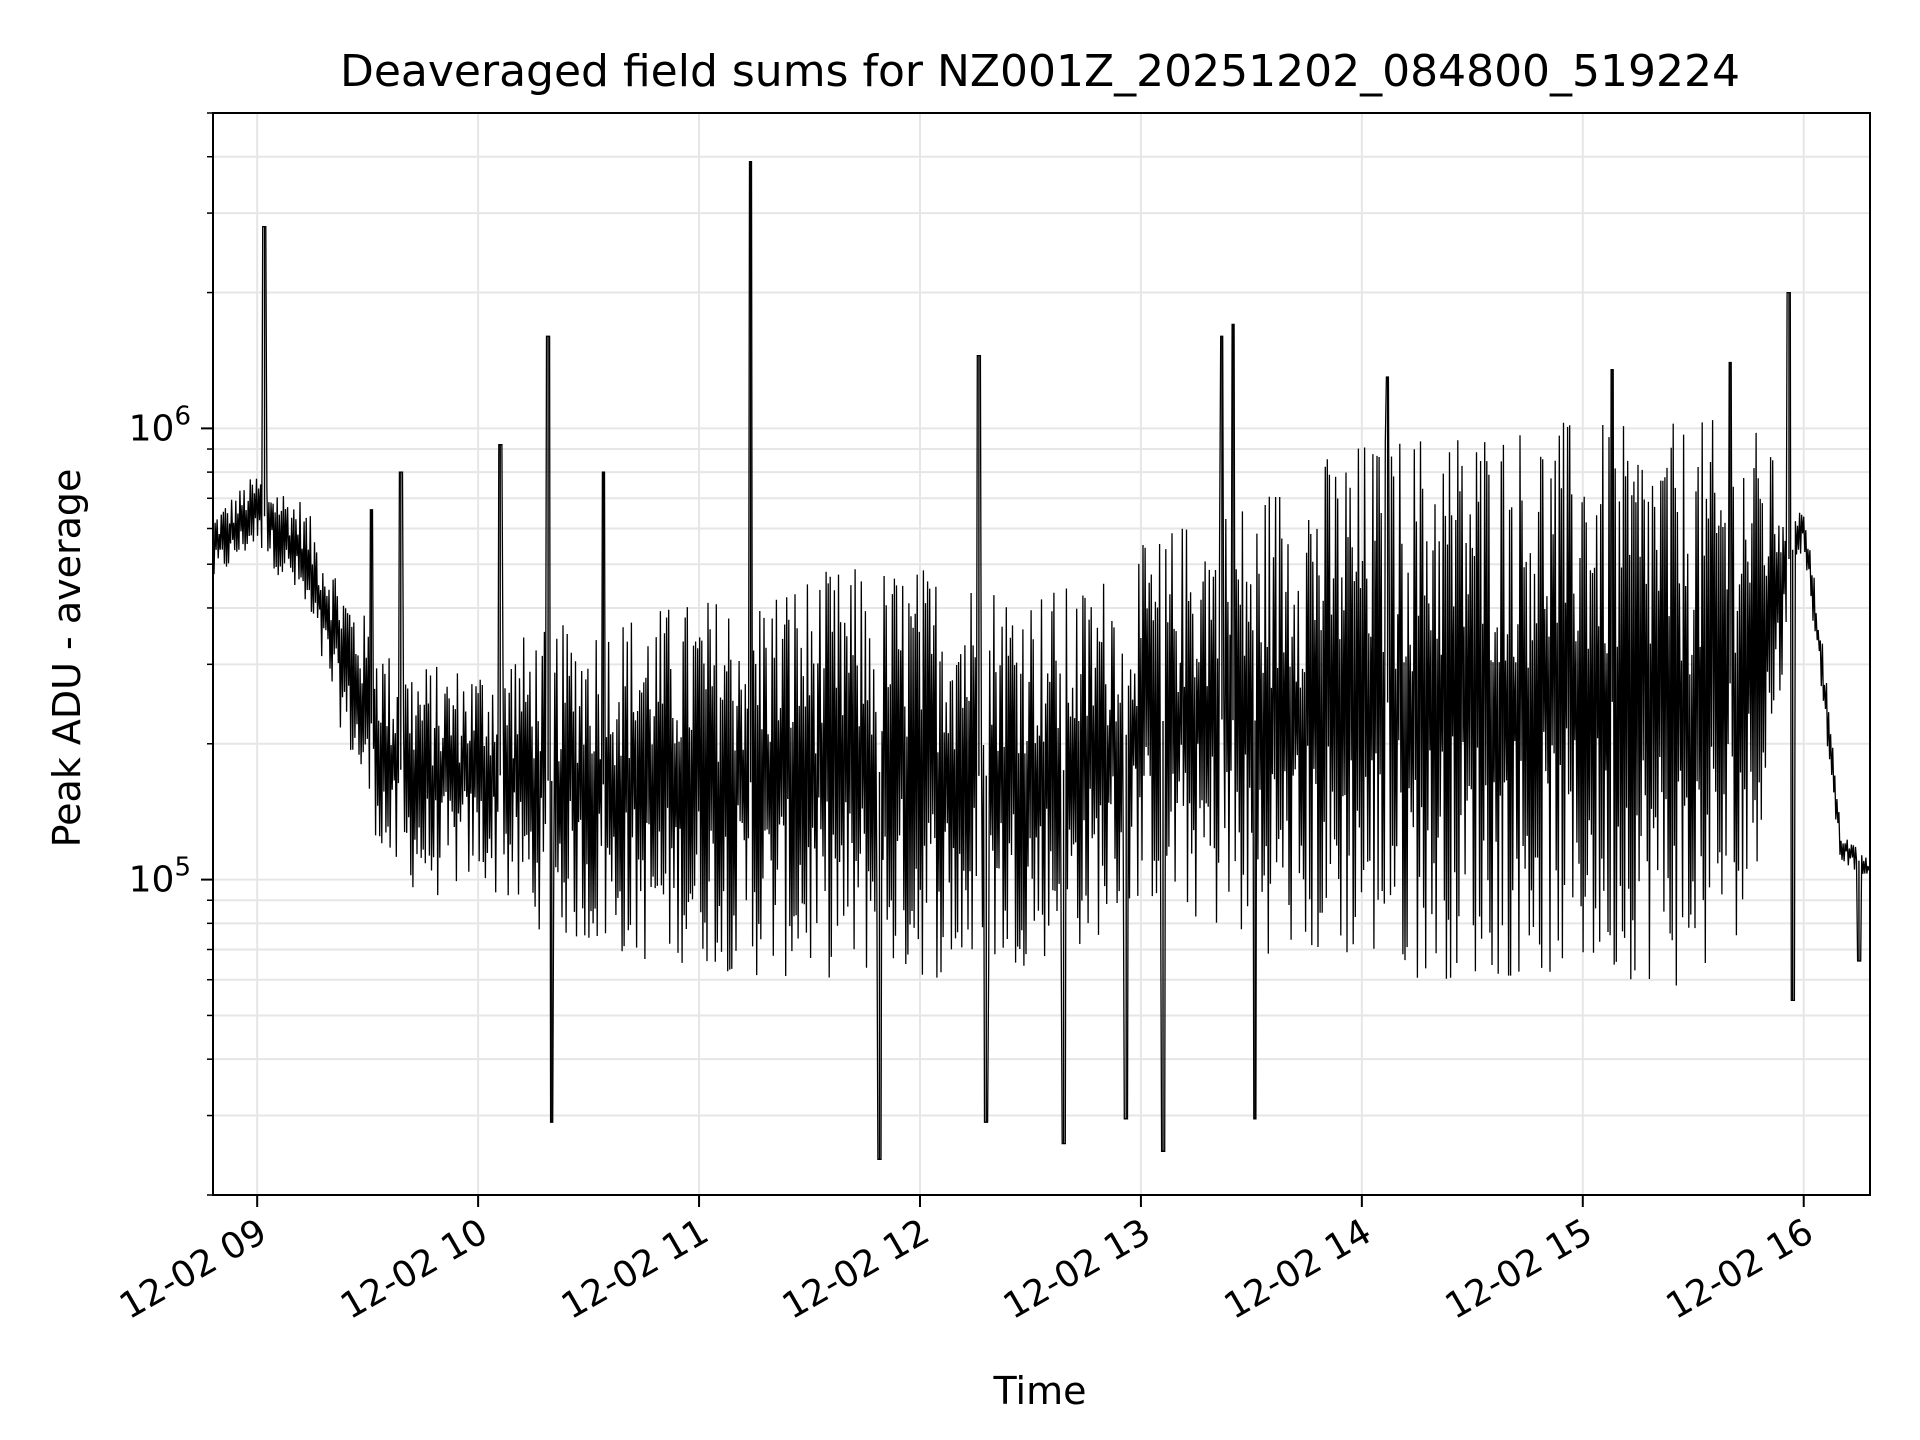 Image resolution: width=1920 pixels, height=1440 pixels. Describe the element at coordinates (1040, 1391) in the screenshot. I see `x-axis-label: Time` at that location.